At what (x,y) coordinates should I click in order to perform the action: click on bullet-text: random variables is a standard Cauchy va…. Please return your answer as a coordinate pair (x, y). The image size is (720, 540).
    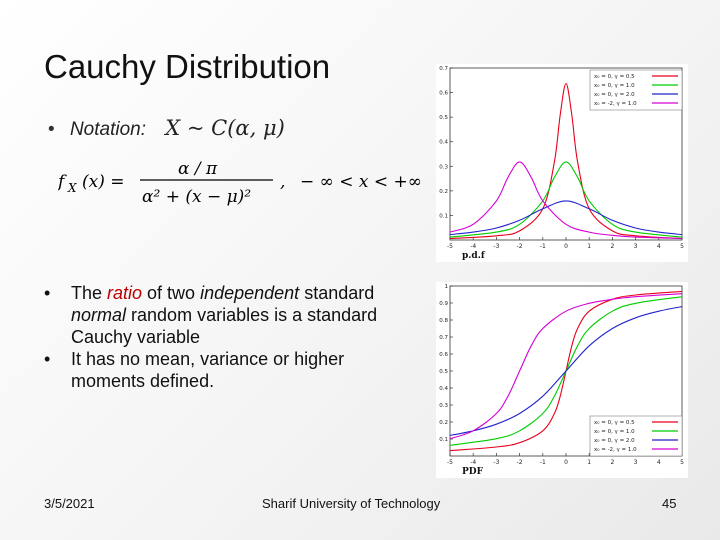
    Looking at the image, I should click on (224, 326).